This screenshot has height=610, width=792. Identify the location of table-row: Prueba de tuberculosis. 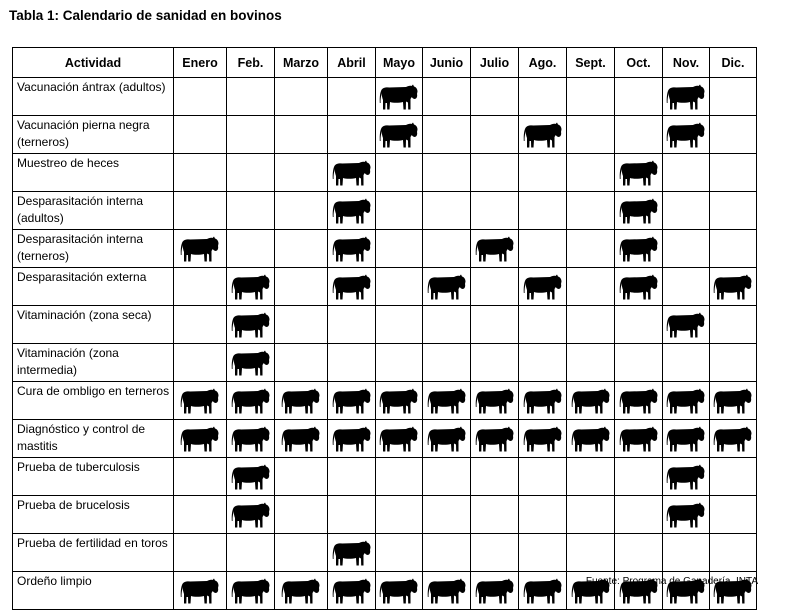
(384, 476).